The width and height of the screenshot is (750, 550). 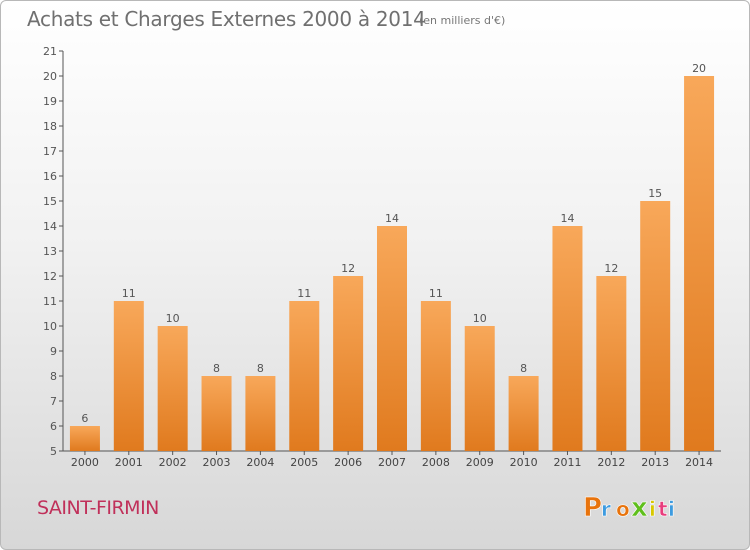 I want to click on y-tick-label: 11, so click(x=50, y=301).